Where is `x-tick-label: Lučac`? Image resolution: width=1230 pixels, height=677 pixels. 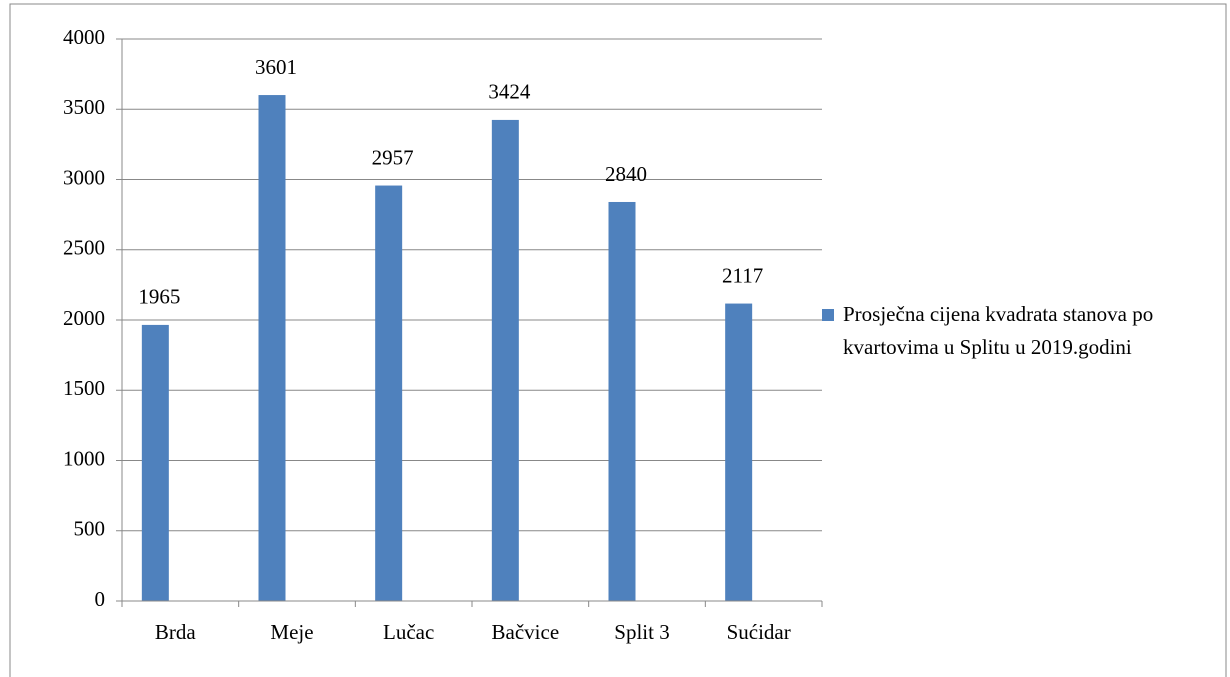
x-tick-label: Lučac is located at coordinates (408, 632).